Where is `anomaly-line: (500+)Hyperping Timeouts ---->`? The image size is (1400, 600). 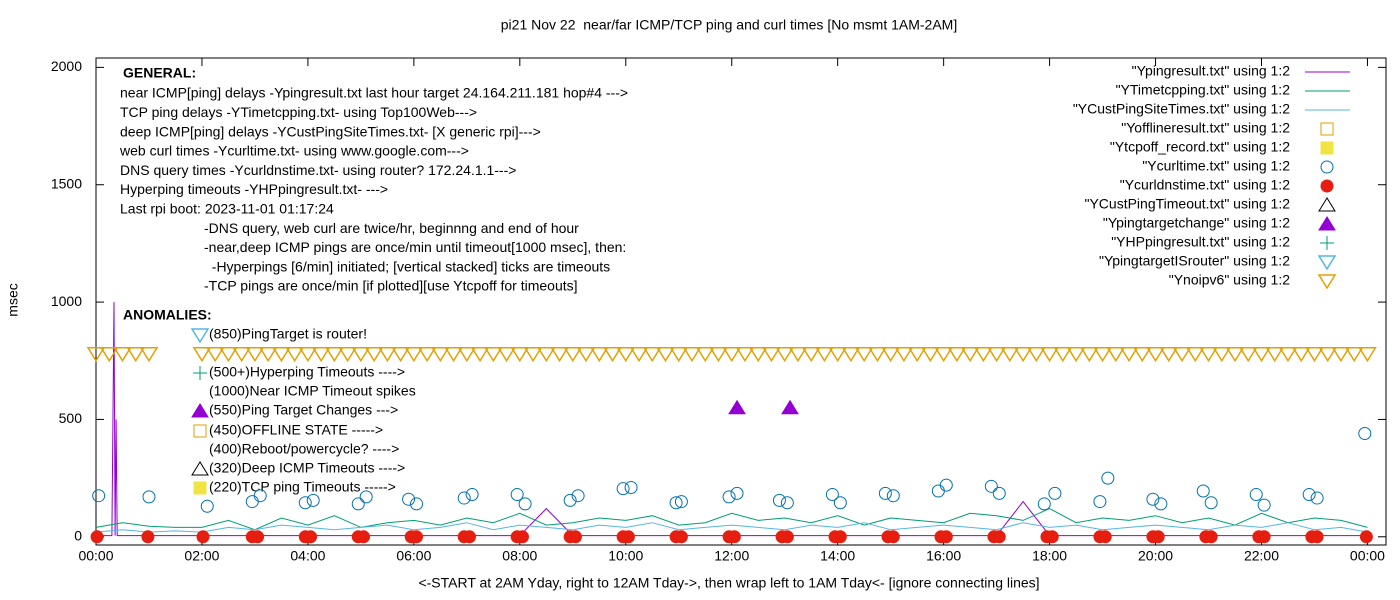 anomaly-line: (500+)Hyperping Timeouts ----> is located at coordinates (307, 372).